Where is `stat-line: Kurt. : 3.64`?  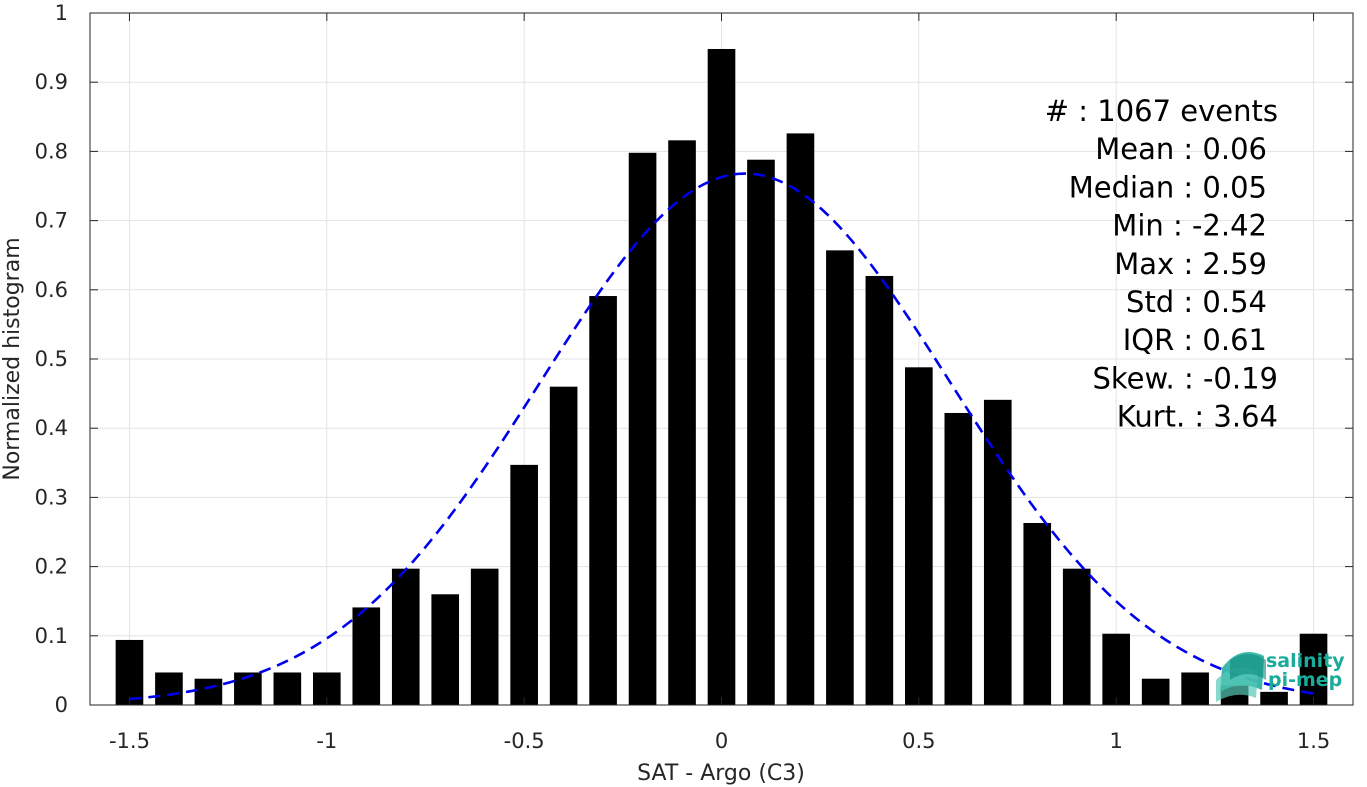
stat-line: Kurt. : 3.64 is located at coordinates (1197, 417).